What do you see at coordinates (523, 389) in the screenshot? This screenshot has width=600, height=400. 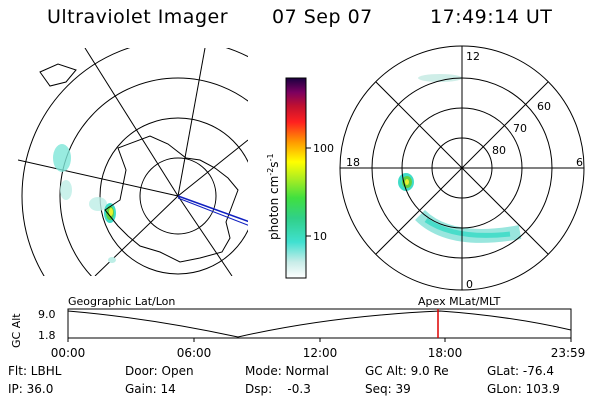 I see `info-glon: GLon: 103.9` at bounding box center [523, 389].